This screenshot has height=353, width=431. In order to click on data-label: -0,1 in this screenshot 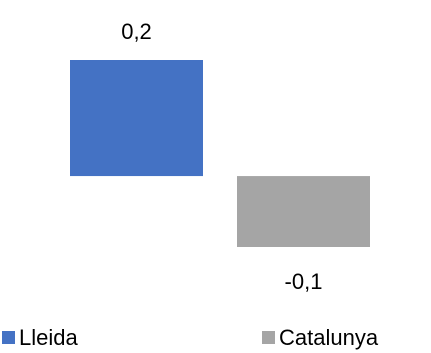, I will do `click(304, 281)`.